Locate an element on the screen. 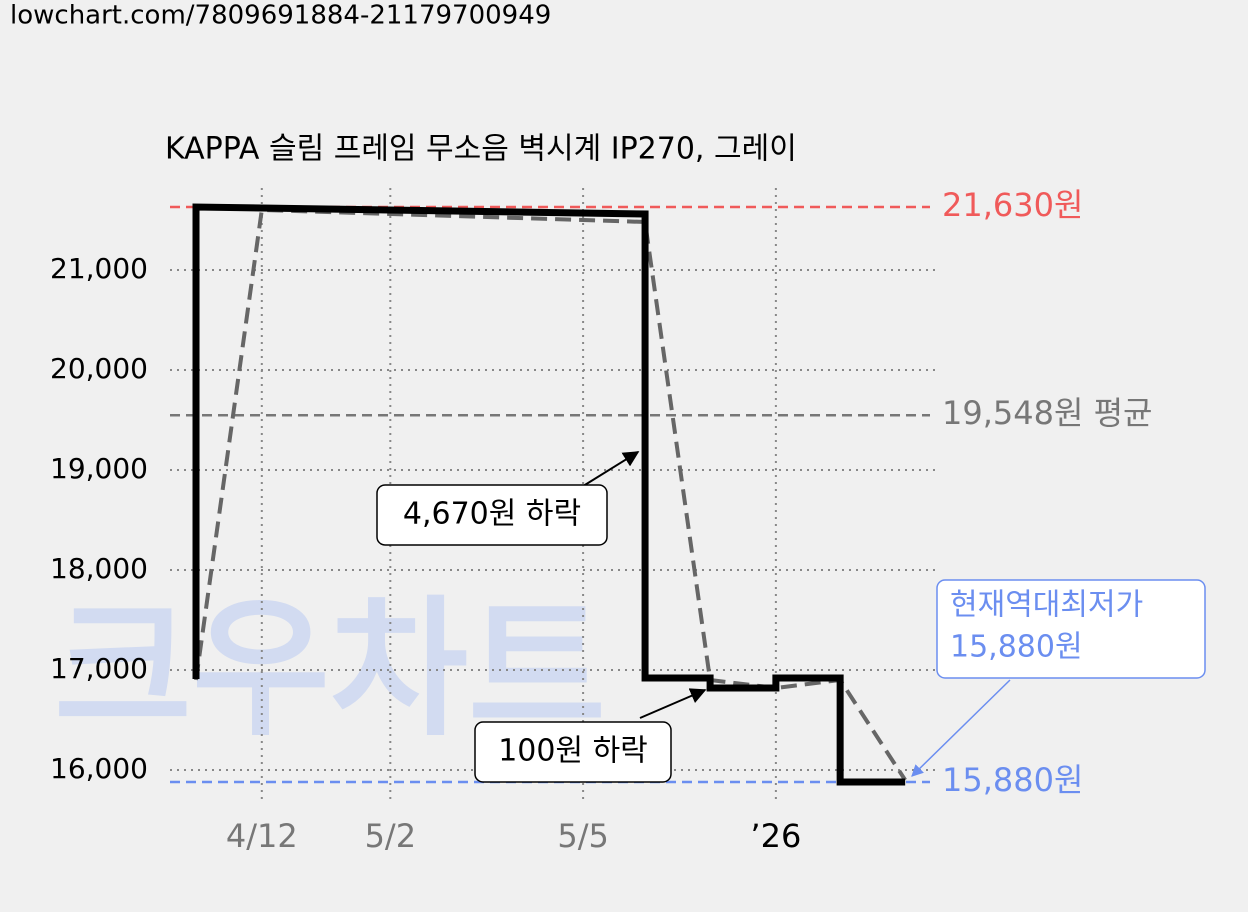 This screenshot has width=1248, height=912. reference-label: 15,880원 is located at coordinates (1012, 780).